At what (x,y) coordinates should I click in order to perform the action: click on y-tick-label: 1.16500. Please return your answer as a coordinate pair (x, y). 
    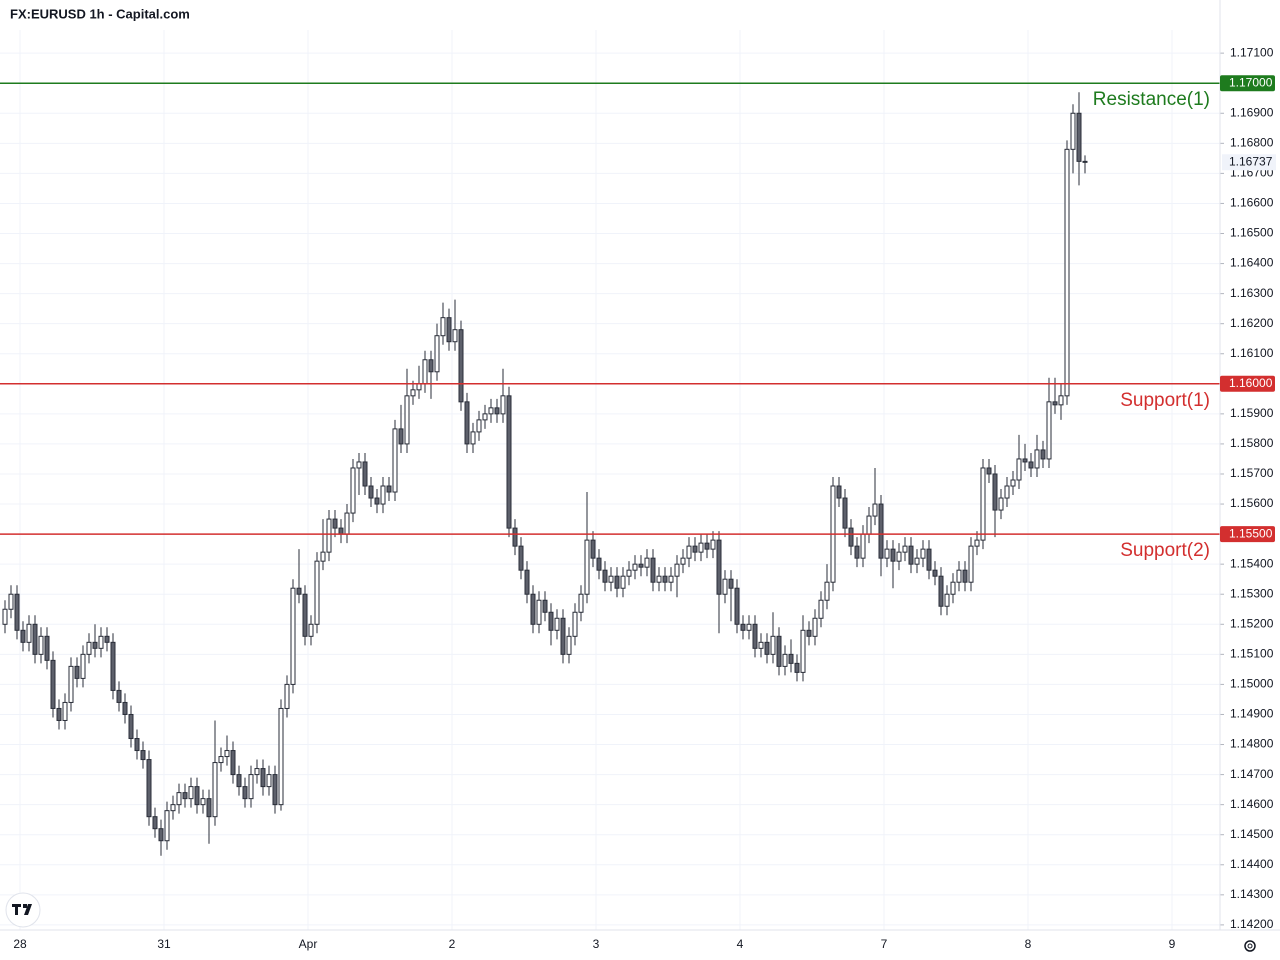
    Looking at the image, I should click on (1252, 233).